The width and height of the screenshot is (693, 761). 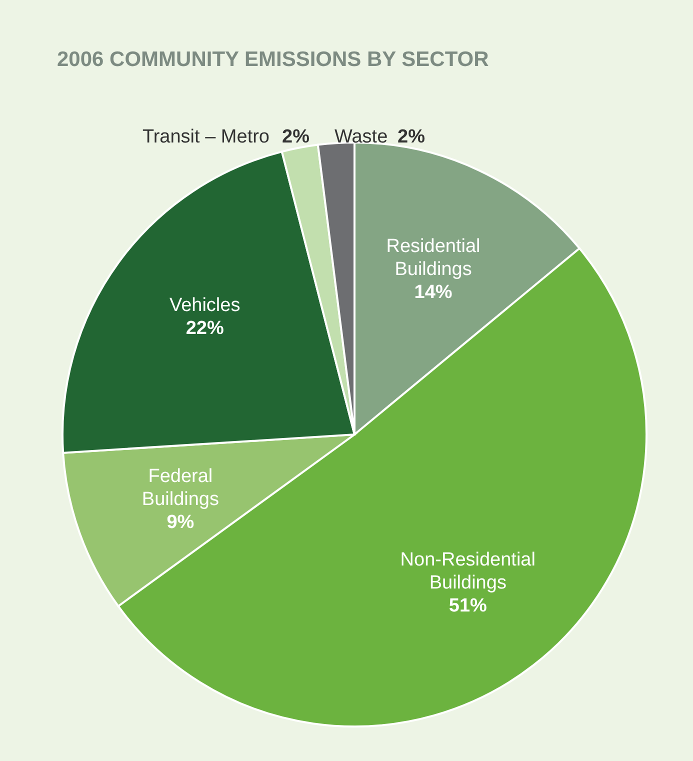 What do you see at coordinates (361, 137) in the screenshot?
I see `slice-label: Waste` at bounding box center [361, 137].